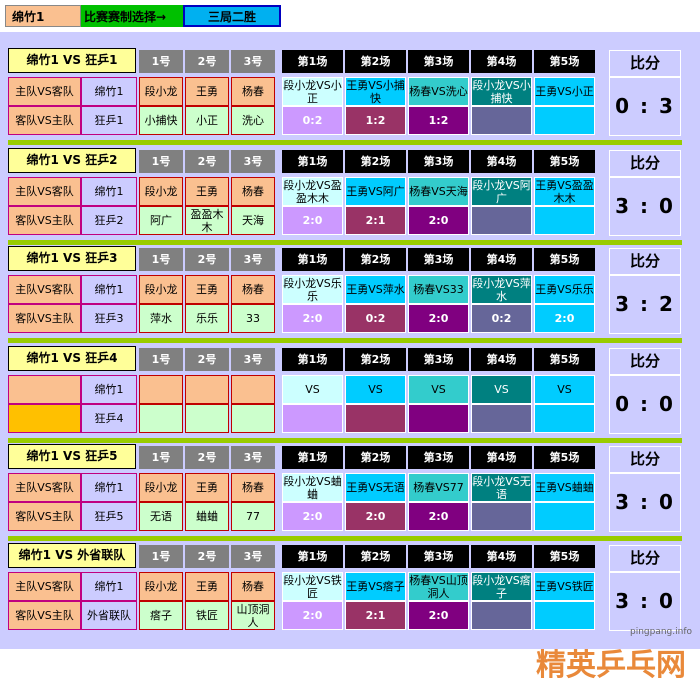  Describe the element at coordinates (645, 404) in the screenshot. I see `match-score: 0` at that location.